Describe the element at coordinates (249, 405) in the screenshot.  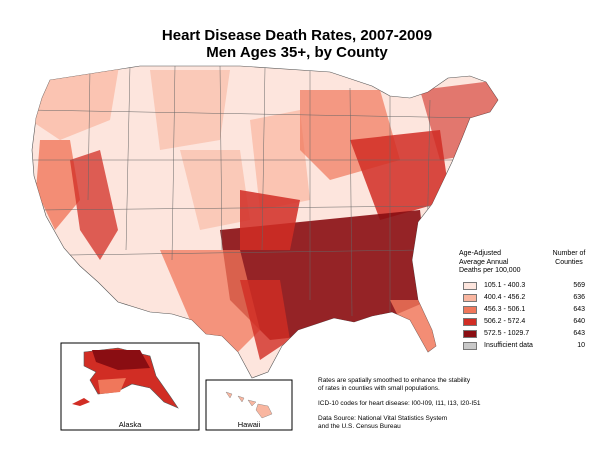
I see `hawaii-inset-map` at that location.